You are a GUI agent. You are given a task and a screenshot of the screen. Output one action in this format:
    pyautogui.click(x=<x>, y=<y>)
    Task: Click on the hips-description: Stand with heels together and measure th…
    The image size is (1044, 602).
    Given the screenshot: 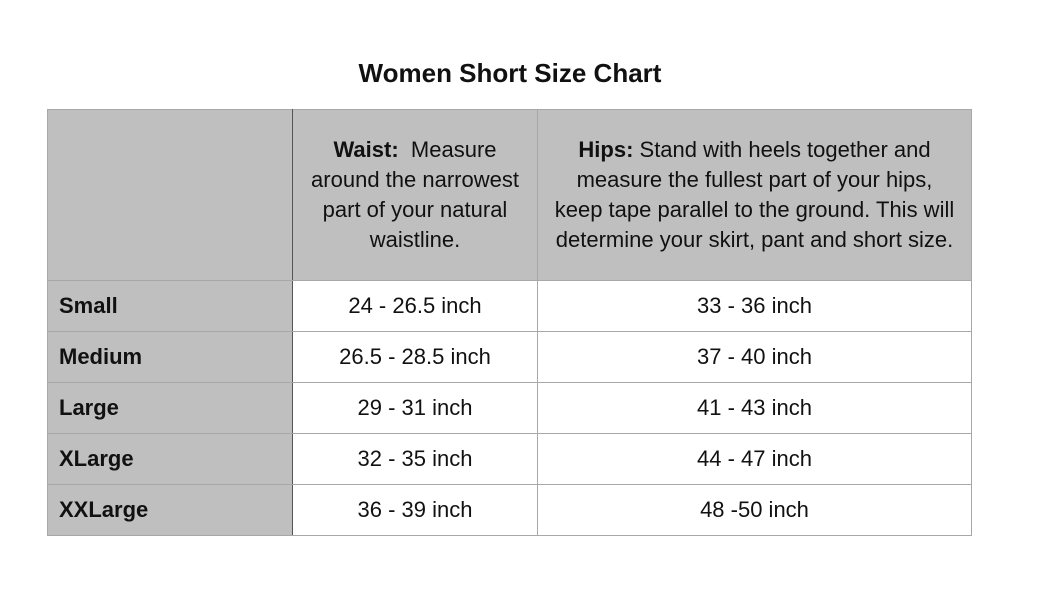 What is the action you would take?
    pyautogui.click(x=754, y=194)
    